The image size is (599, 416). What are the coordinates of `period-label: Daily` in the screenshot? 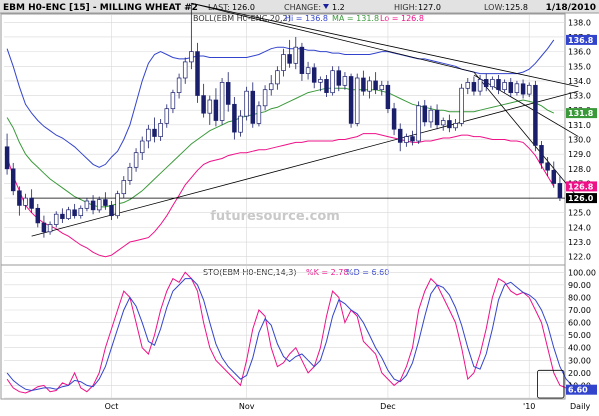 It's located at (580, 406).